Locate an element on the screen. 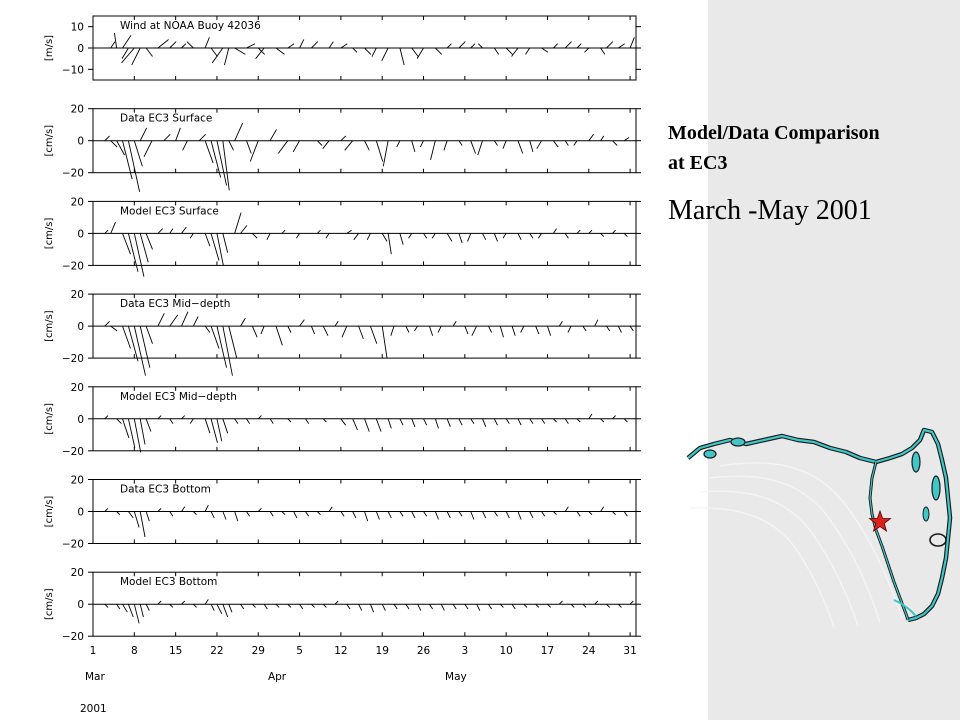 This screenshot has height=725, width=960. x-tick-label: 19 is located at coordinates (382, 651).